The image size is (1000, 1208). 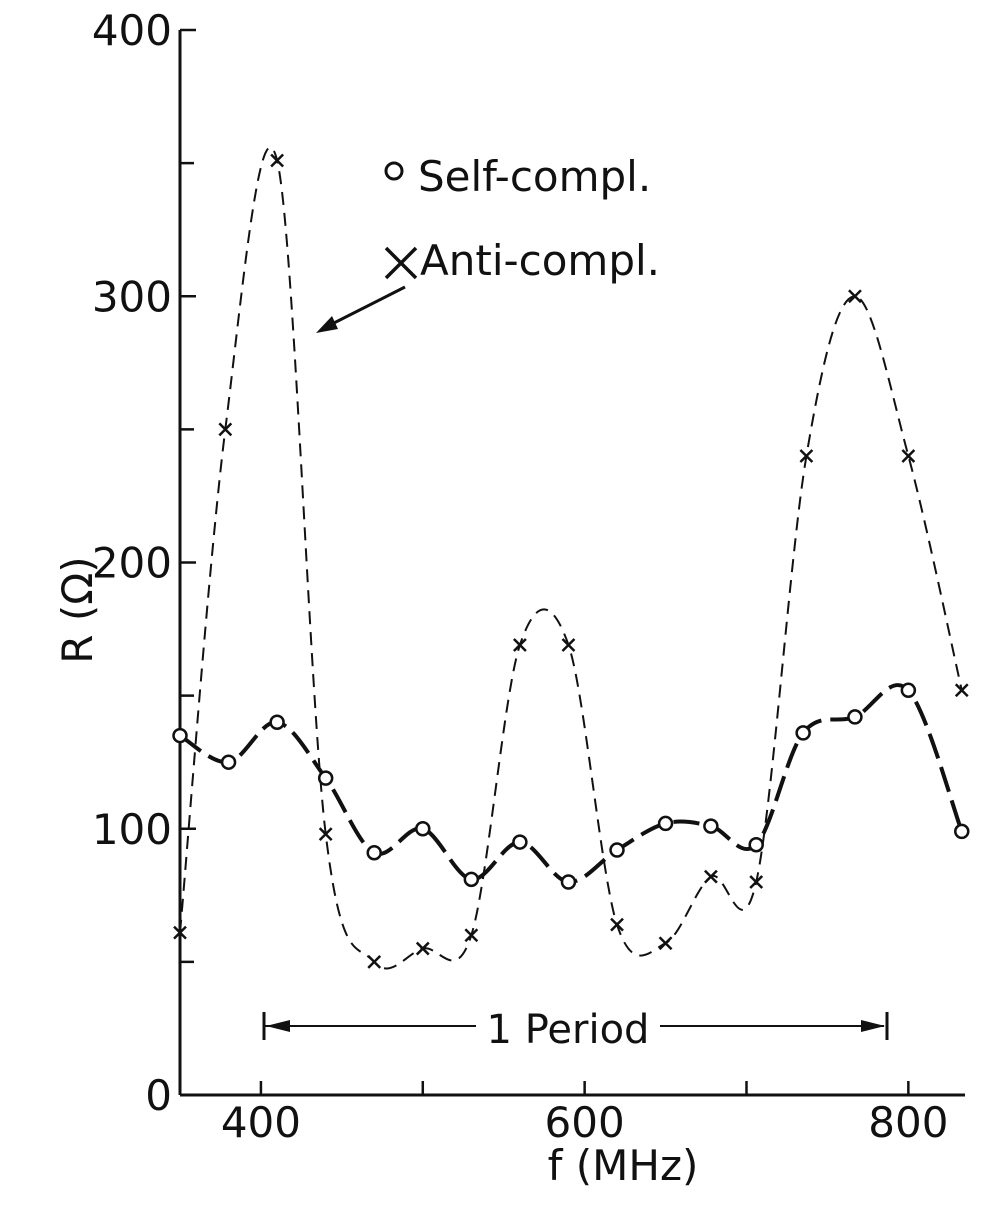 What do you see at coordinates (585, 1122) in the screenshot?
I see `x-tick-label: 600` at bounding box center [585, 1122].